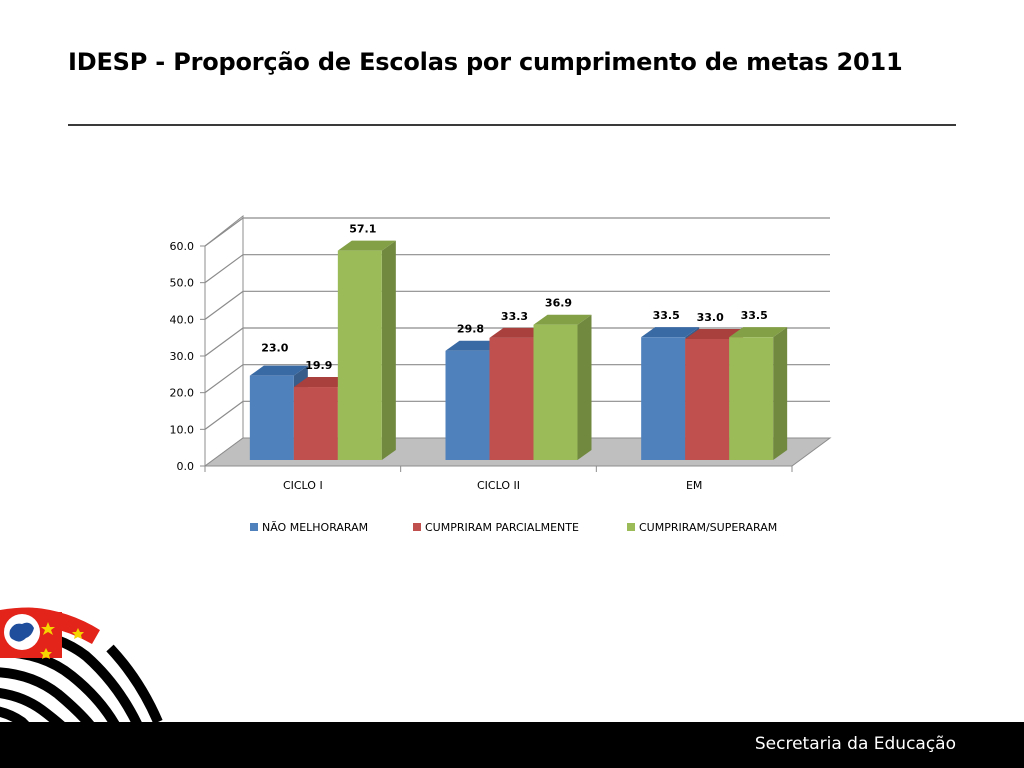 The height and width of the screenshot is (768, 1024). I want to click on y-tick-label: 30.0, so click(182, 356).